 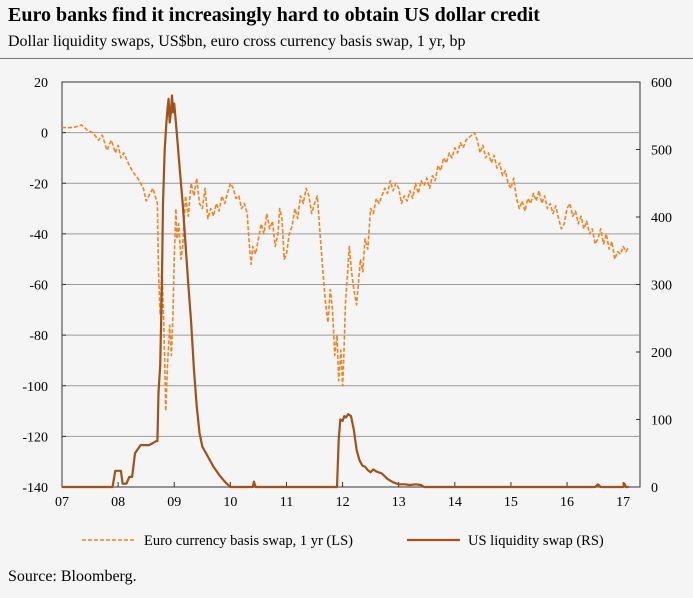 What do you see at coordinates (41, 83) in the screenshot?
I see `y-left-tick-label: 20` at bounding box center [41, 83].